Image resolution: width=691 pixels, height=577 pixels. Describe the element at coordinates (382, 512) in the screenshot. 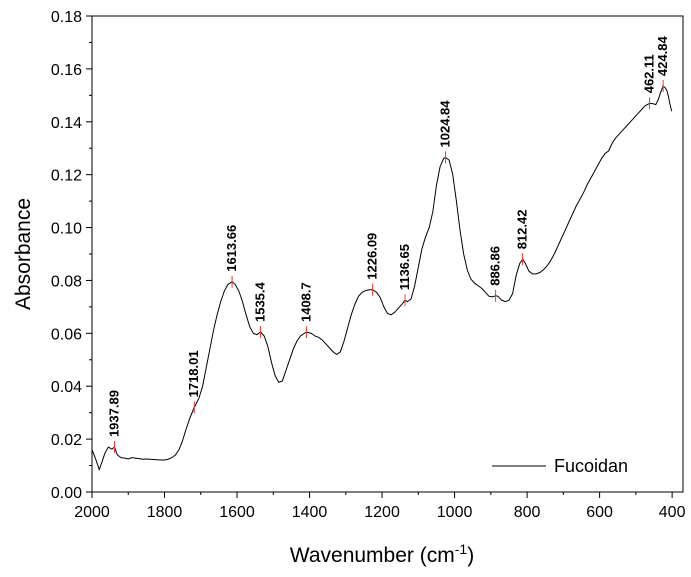

I see `x-tick-label: 1200` at that location.